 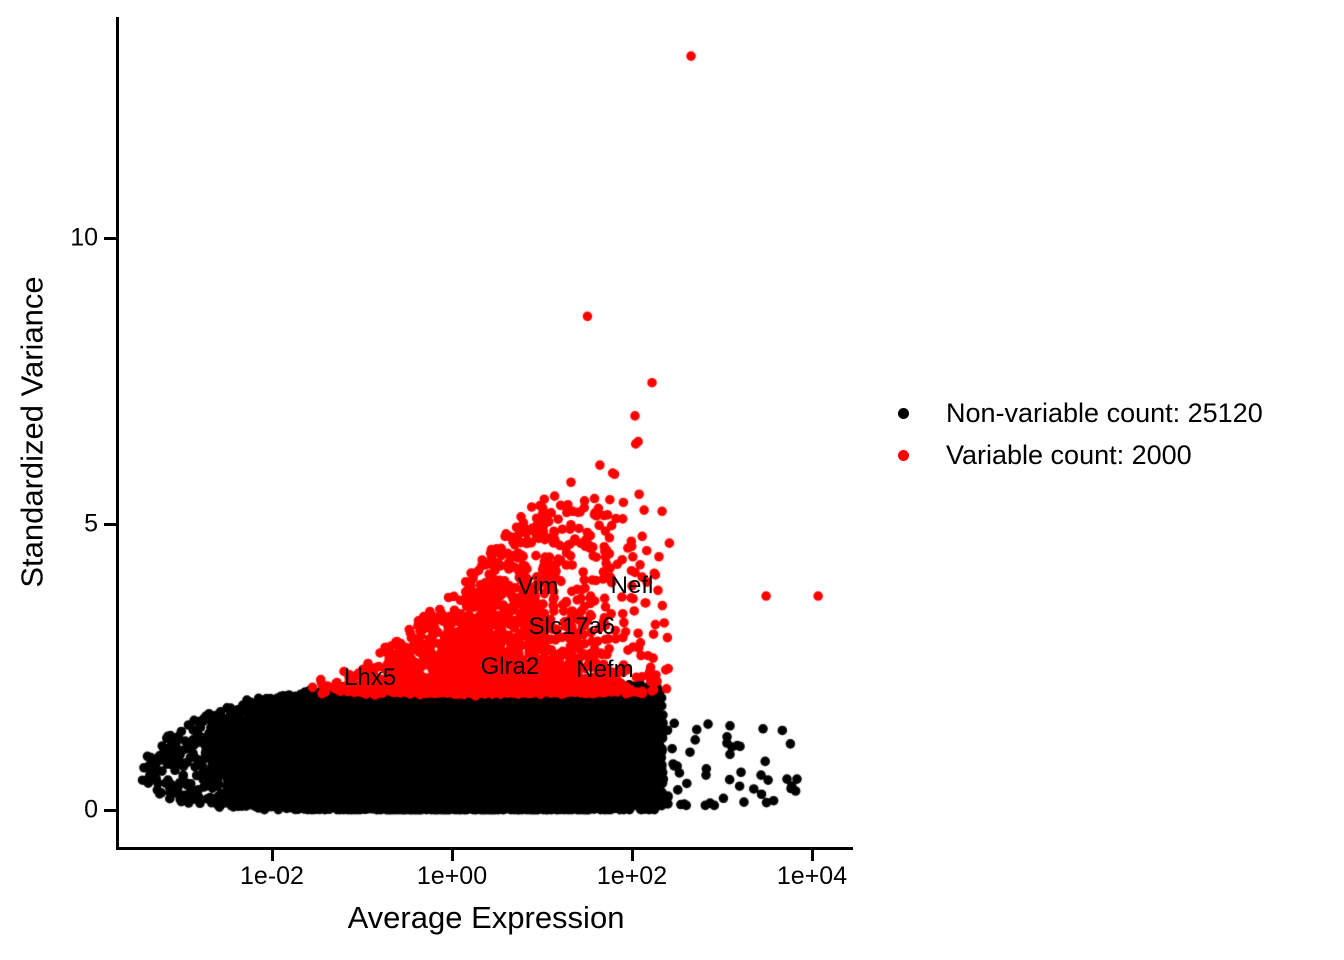 What do you see at coordinates (484, 848) in the screenshot?
I see `x-axis-line` at bounding box center [484, 848].